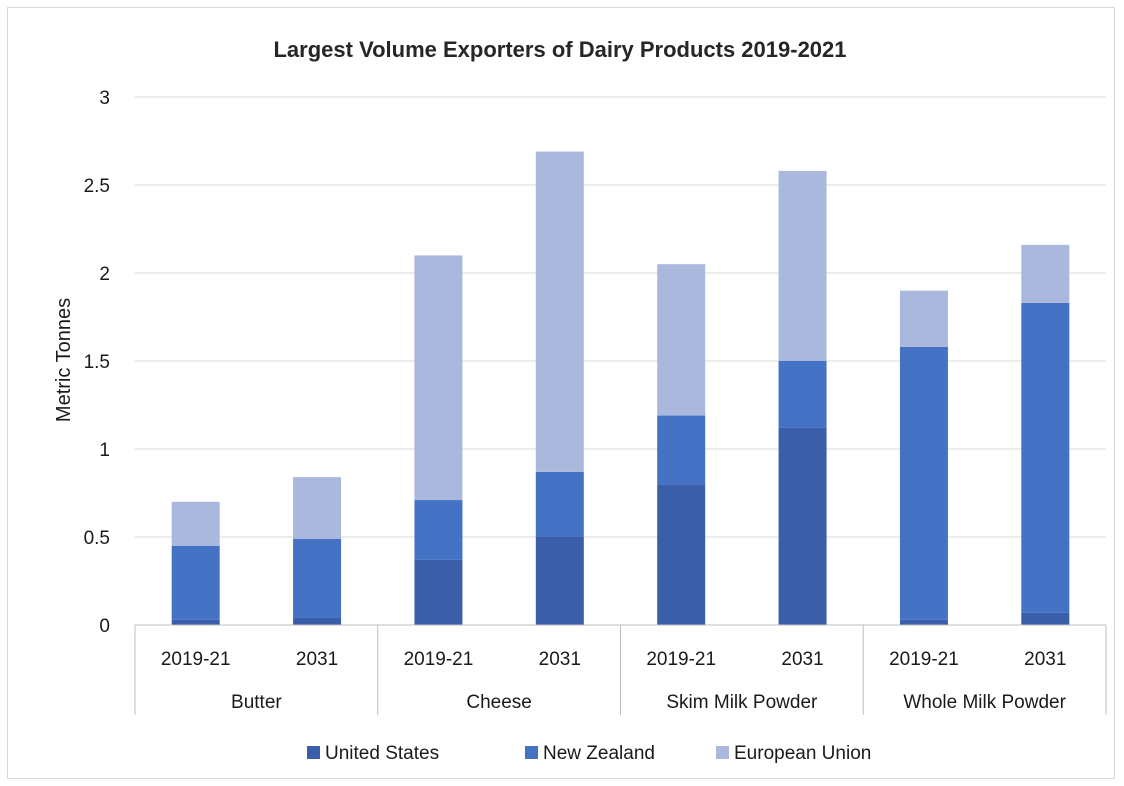 Image resolution: width=1124 pixels, height=786 pixels. Describe the element at coordinates (499, 702) in the screenshot. I see `x-group-label: Cheese` at that location.